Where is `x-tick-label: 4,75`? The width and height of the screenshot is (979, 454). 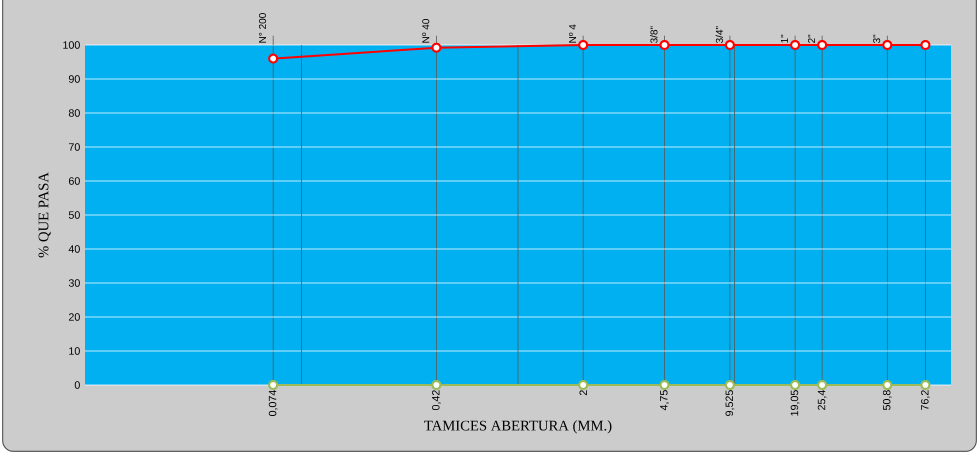 x-tick-label: 4,75 is located at coordinates (664, 400).